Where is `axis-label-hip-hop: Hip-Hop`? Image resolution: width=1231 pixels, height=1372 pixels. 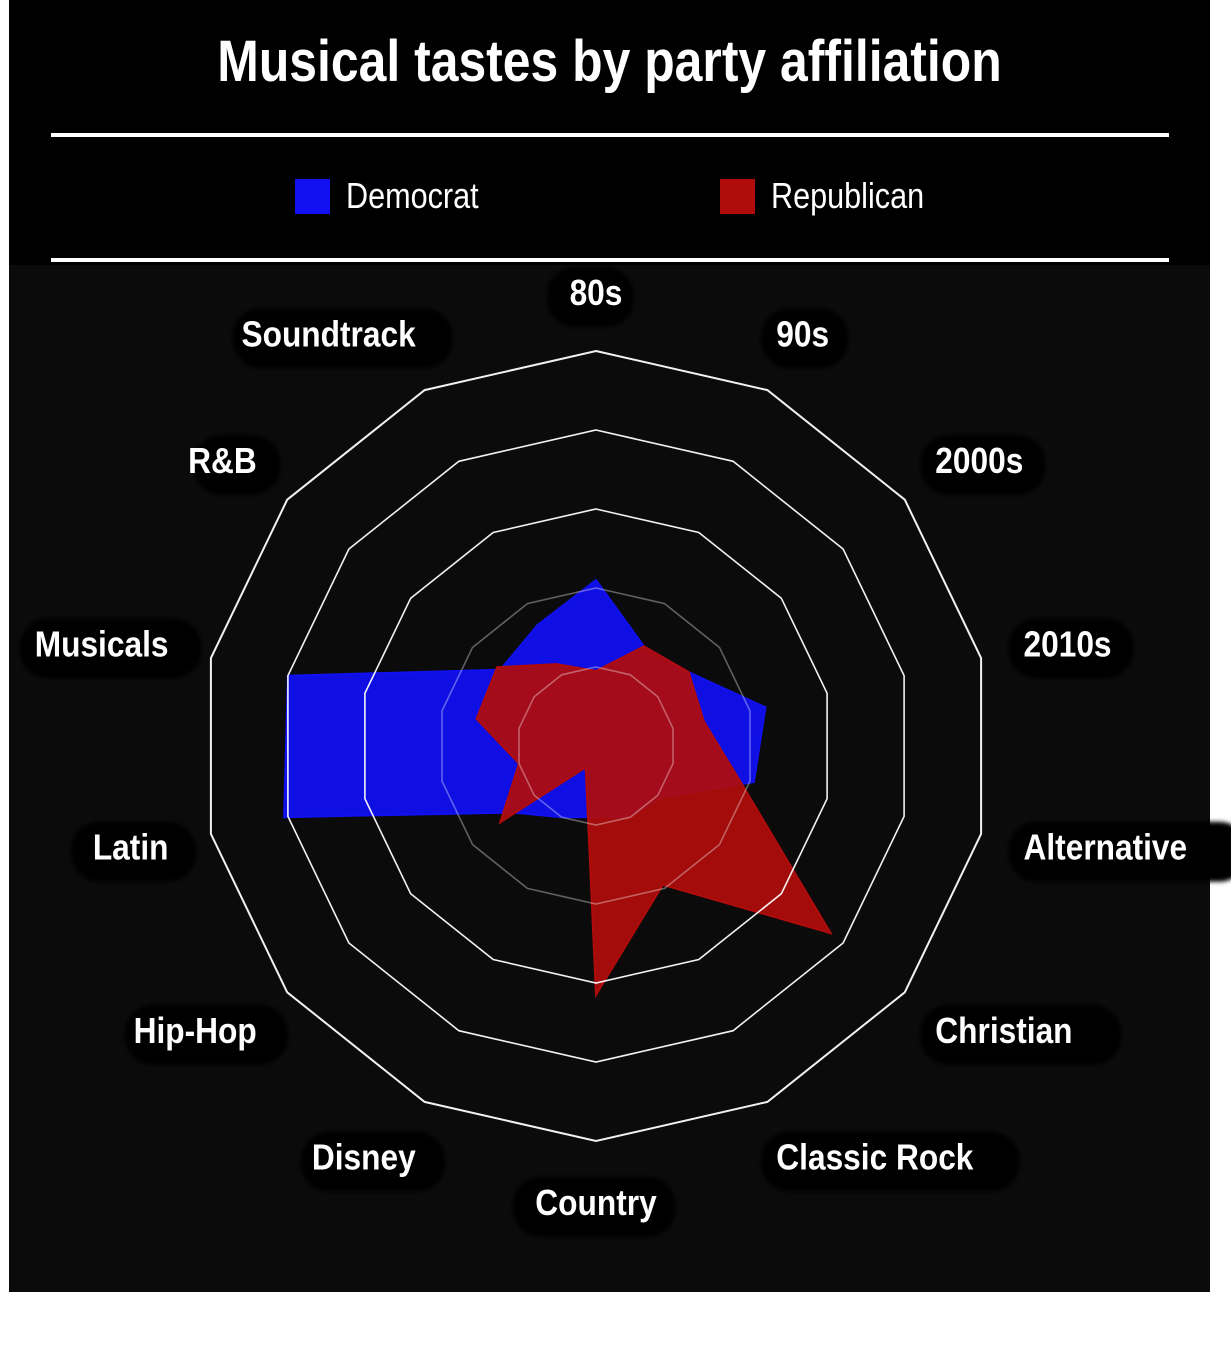 axis-label-hip-hop: Hip-Hop is located at coordinates (195, 1031).